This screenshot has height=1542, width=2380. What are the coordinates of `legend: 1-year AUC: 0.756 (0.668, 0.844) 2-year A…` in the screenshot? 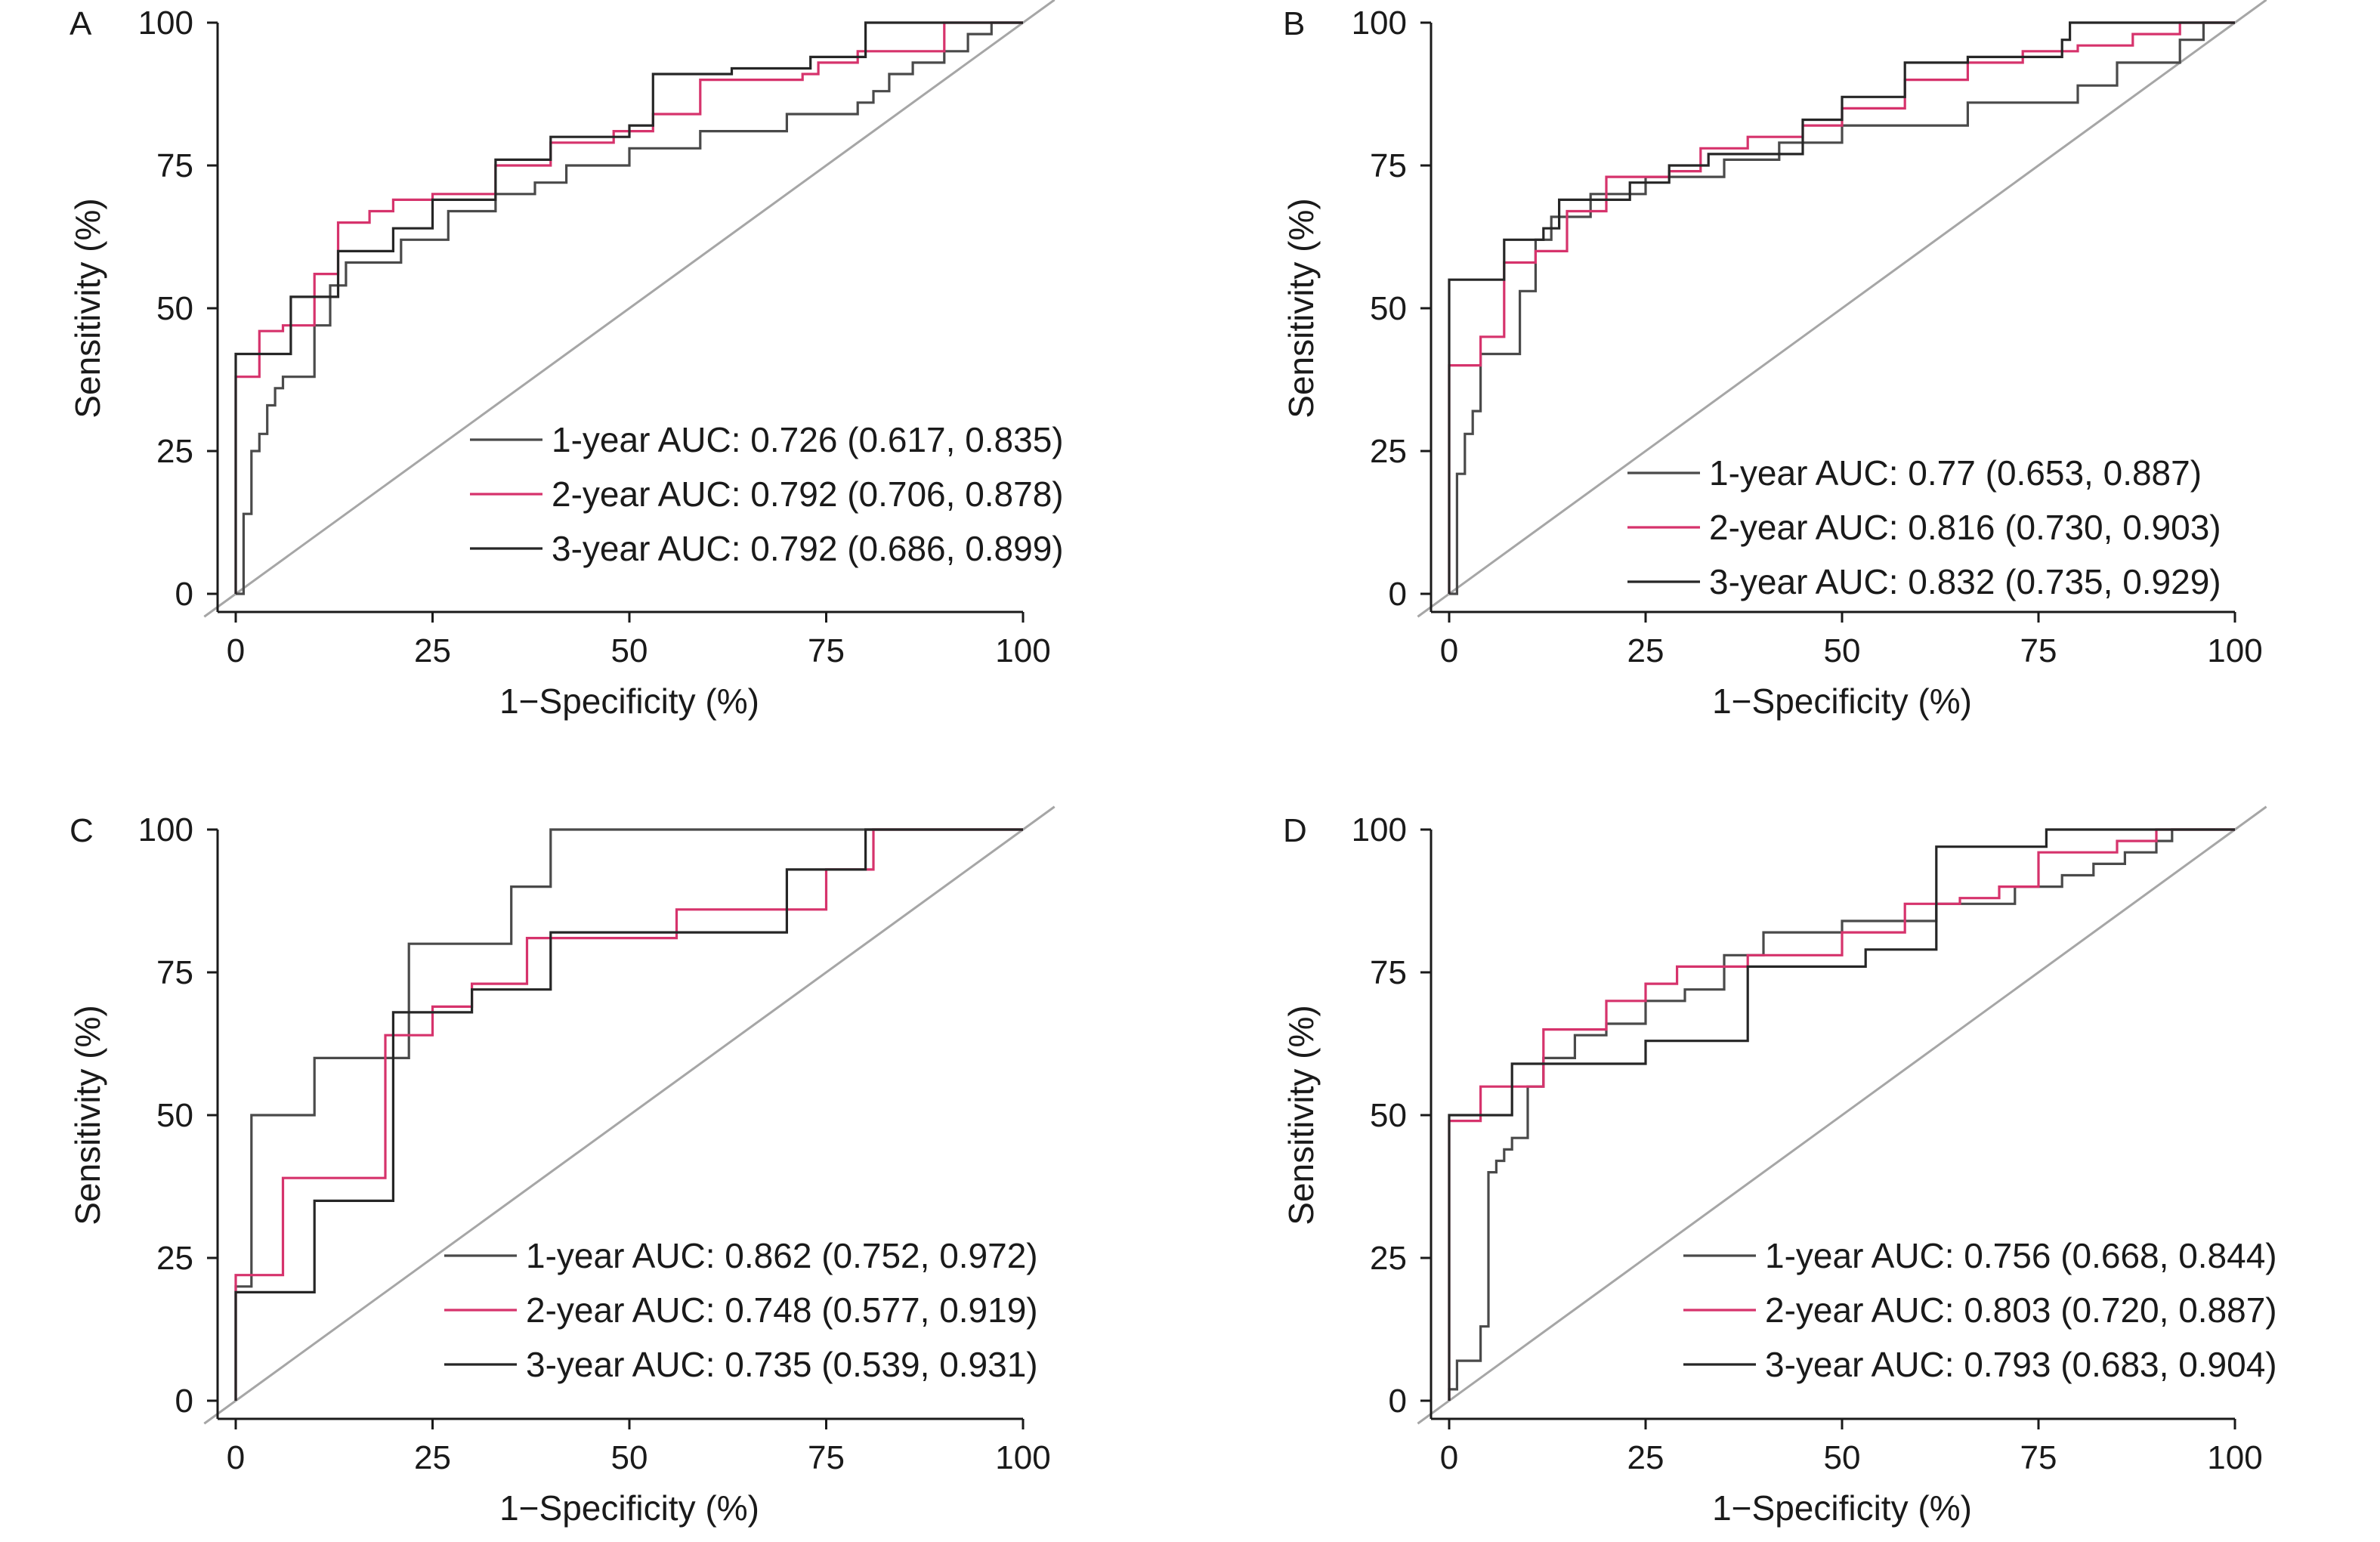 It's located at (1980, 1310).